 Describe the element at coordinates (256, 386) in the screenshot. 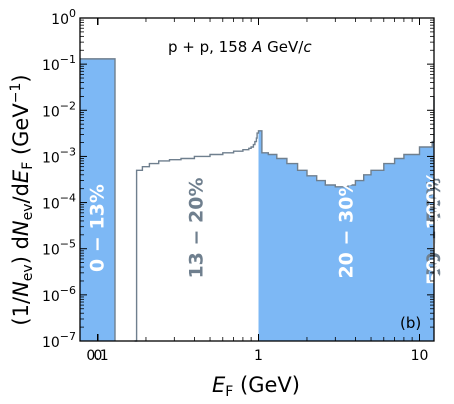

I see `x-axis-title: EF (GeV)` at that location.